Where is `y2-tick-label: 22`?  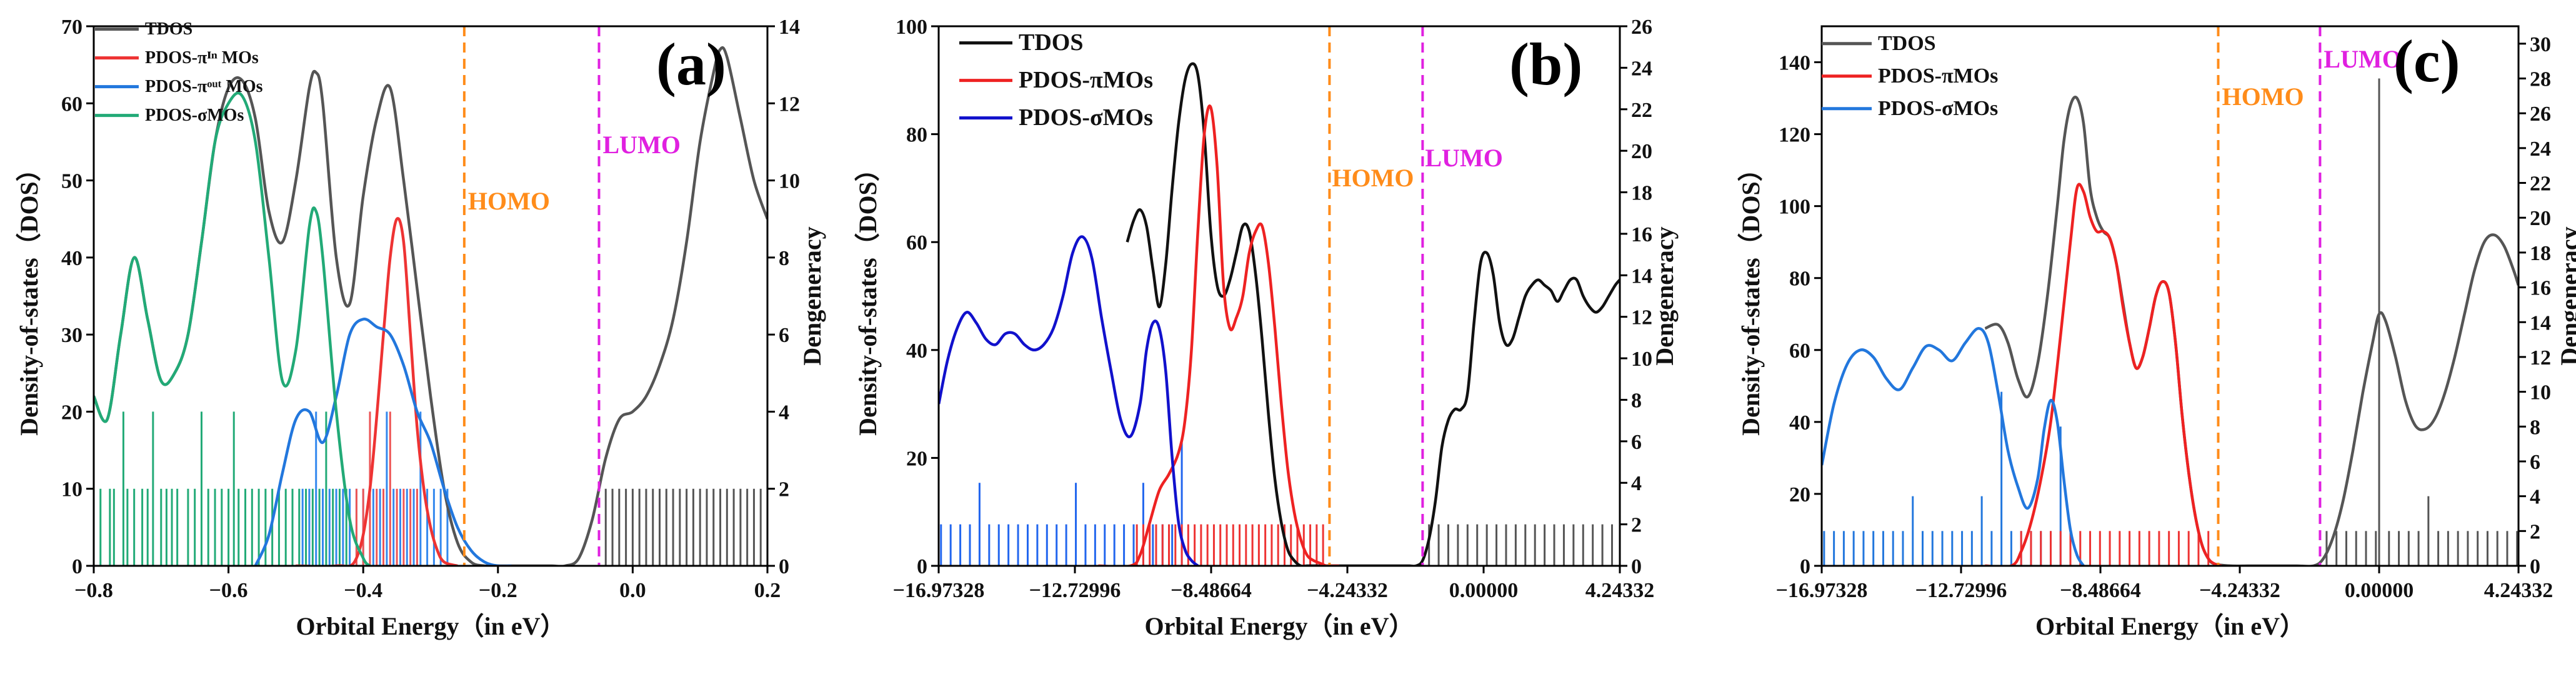 y2-tick-label: 22 is located at coordinates (2540, 185).